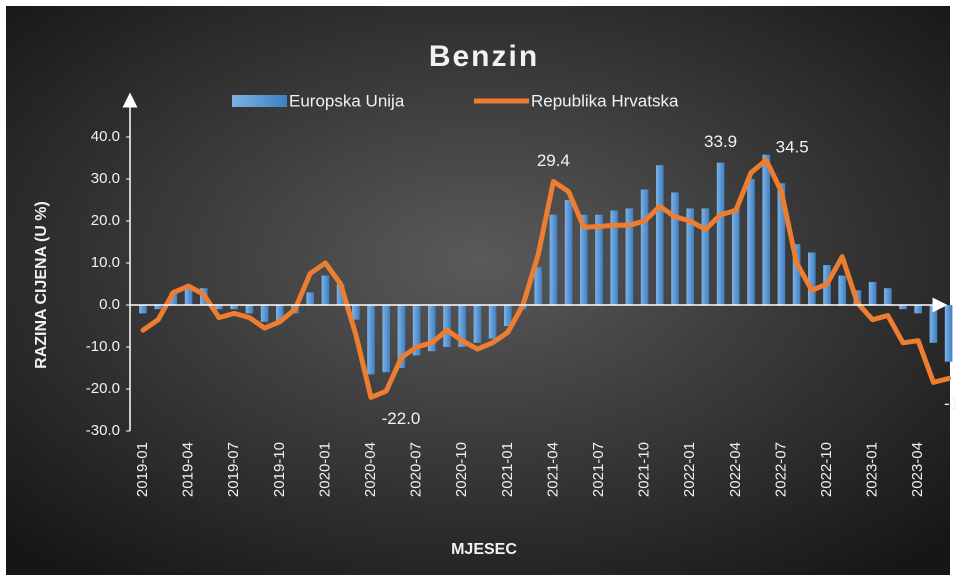  What do you see at coordinates (279, 469) in the screenshot?
I see `x-tick-label: 2019-10` at bounding box center [279, 469].